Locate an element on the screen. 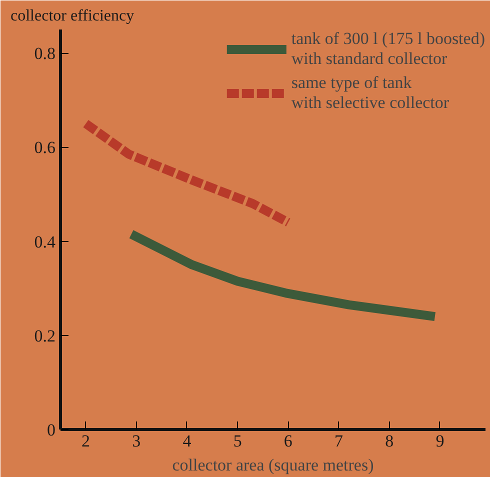 This screenshot has width=490, height=477. x-axis-title: collector area (square metres) is located at coordinates (273, 465).